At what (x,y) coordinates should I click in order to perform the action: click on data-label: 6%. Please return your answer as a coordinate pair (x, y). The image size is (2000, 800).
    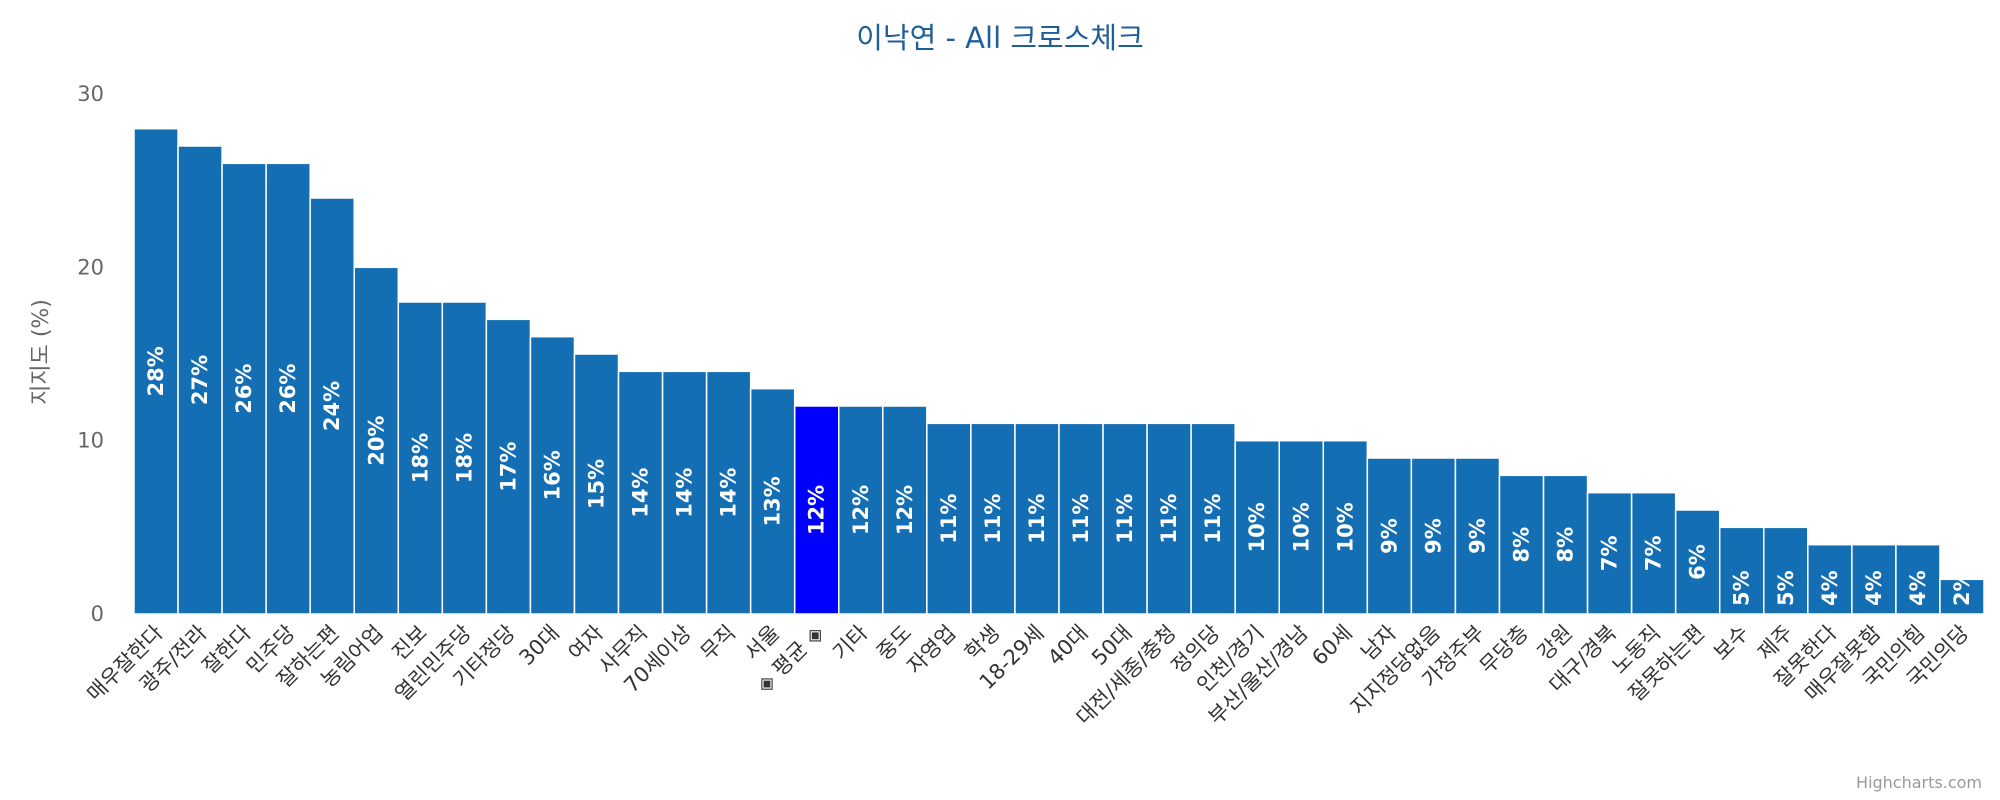
    Looking at the image, I should click on (1698, 562).